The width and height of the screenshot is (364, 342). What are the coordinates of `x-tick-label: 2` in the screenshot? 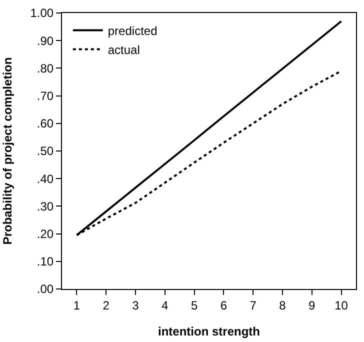 It's located at (106, 305).